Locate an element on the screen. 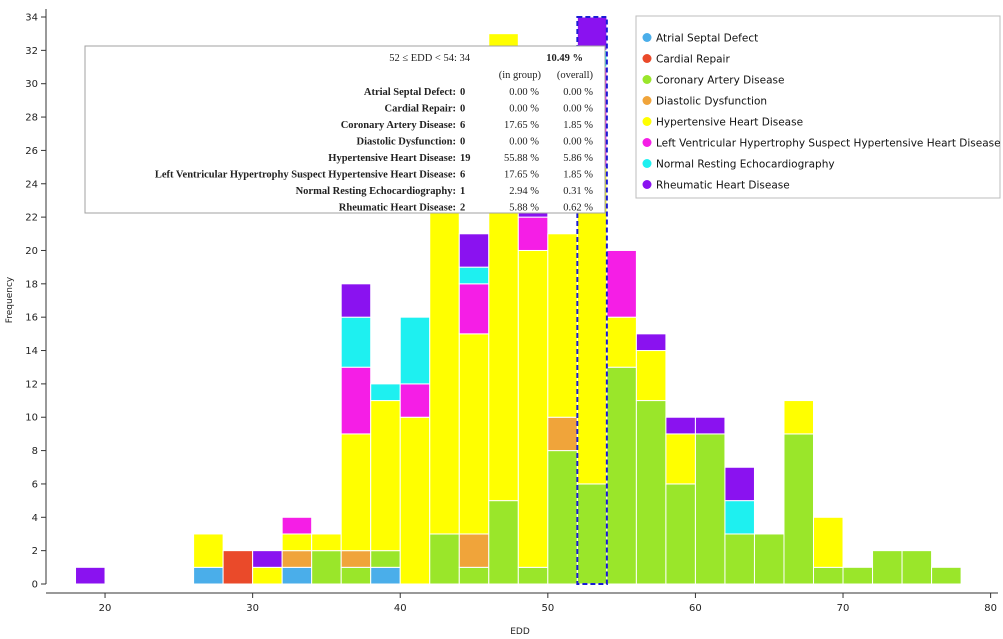  tooltip-row-overall: 1.85 % is located at coordinates (578, 125).